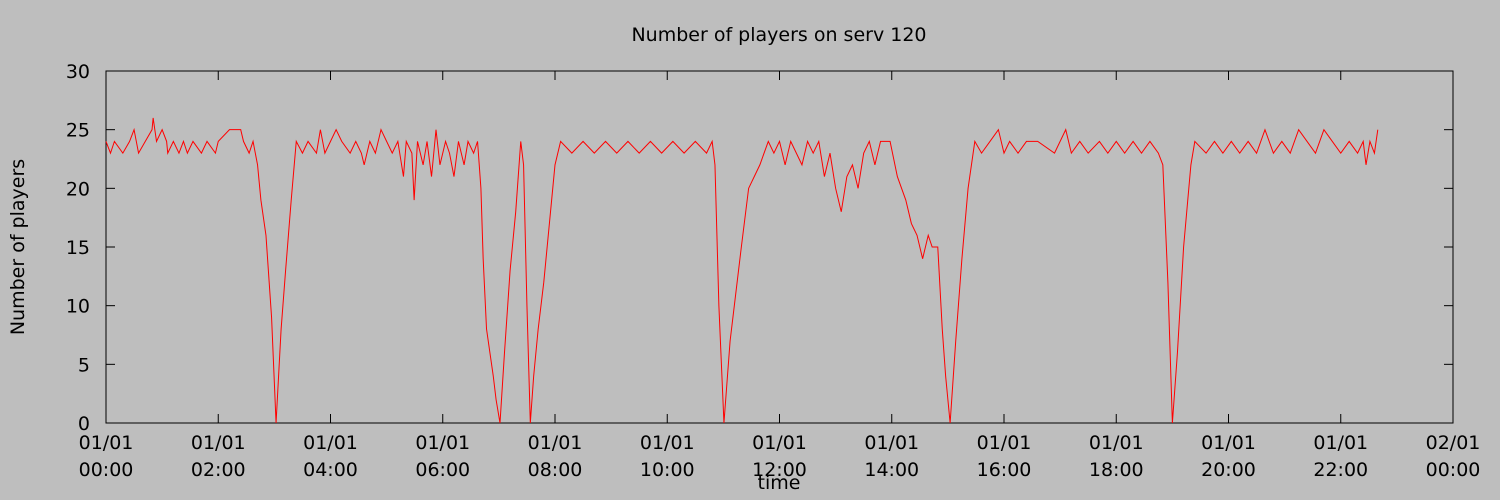  I want to click on y-tick-label: 10, so click(78, 307).